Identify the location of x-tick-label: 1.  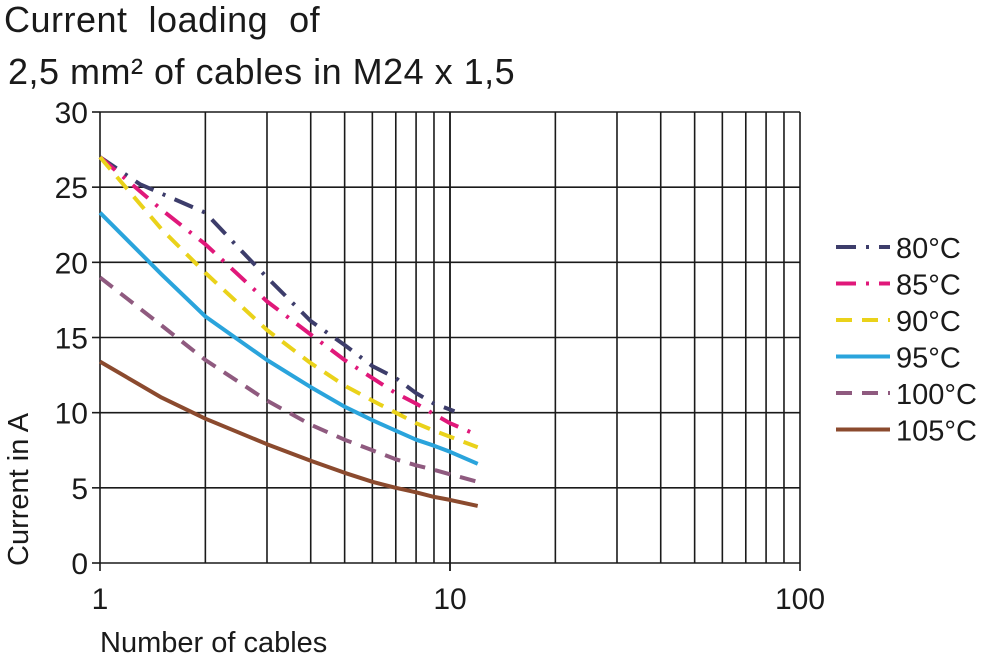
(100, 599).